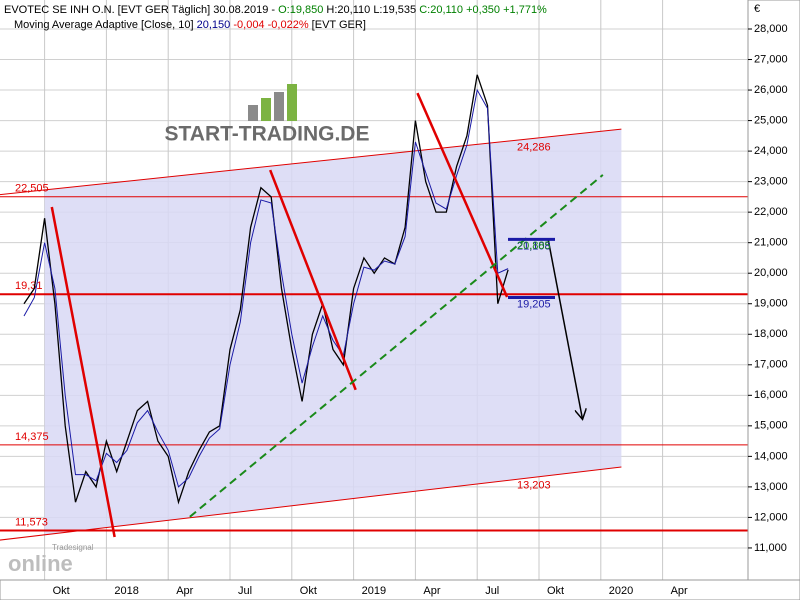 The width and height of the screenshot is (800, 600). I want to click on level-label: 14,375, so click(32, 437).